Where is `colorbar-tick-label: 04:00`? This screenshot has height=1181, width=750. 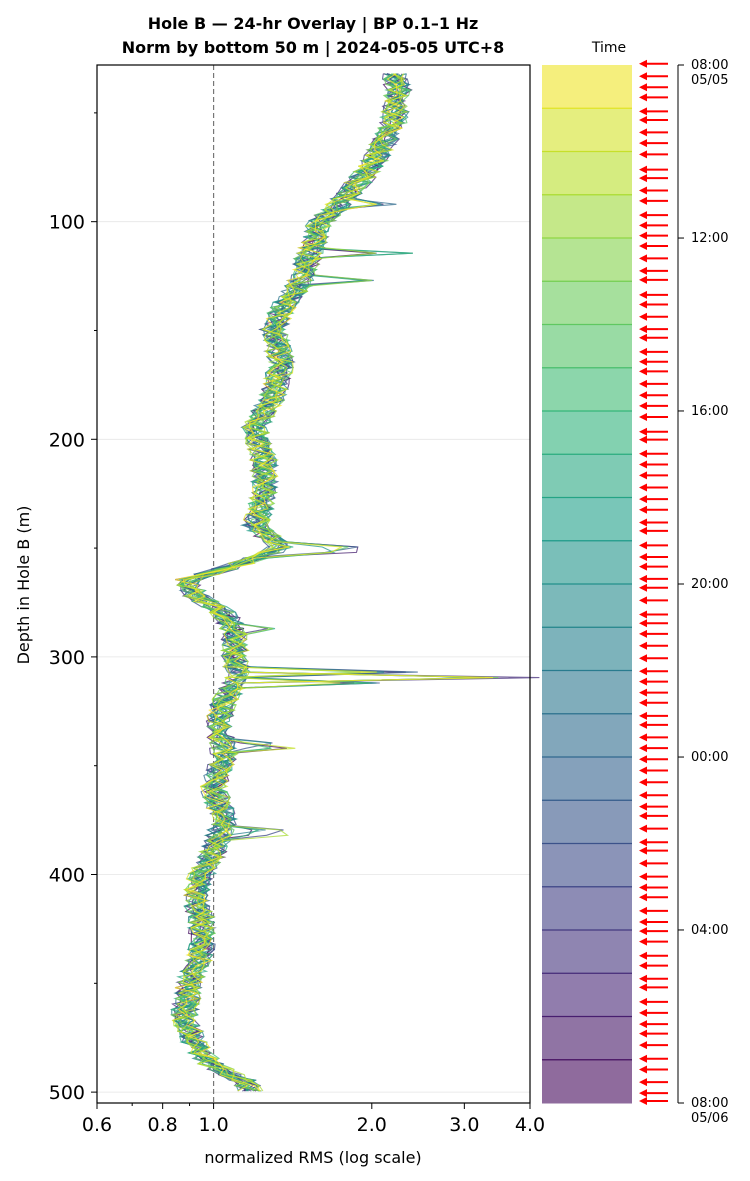 colorbar-tick-label: 04:00 is located at coordinates (709, 930).